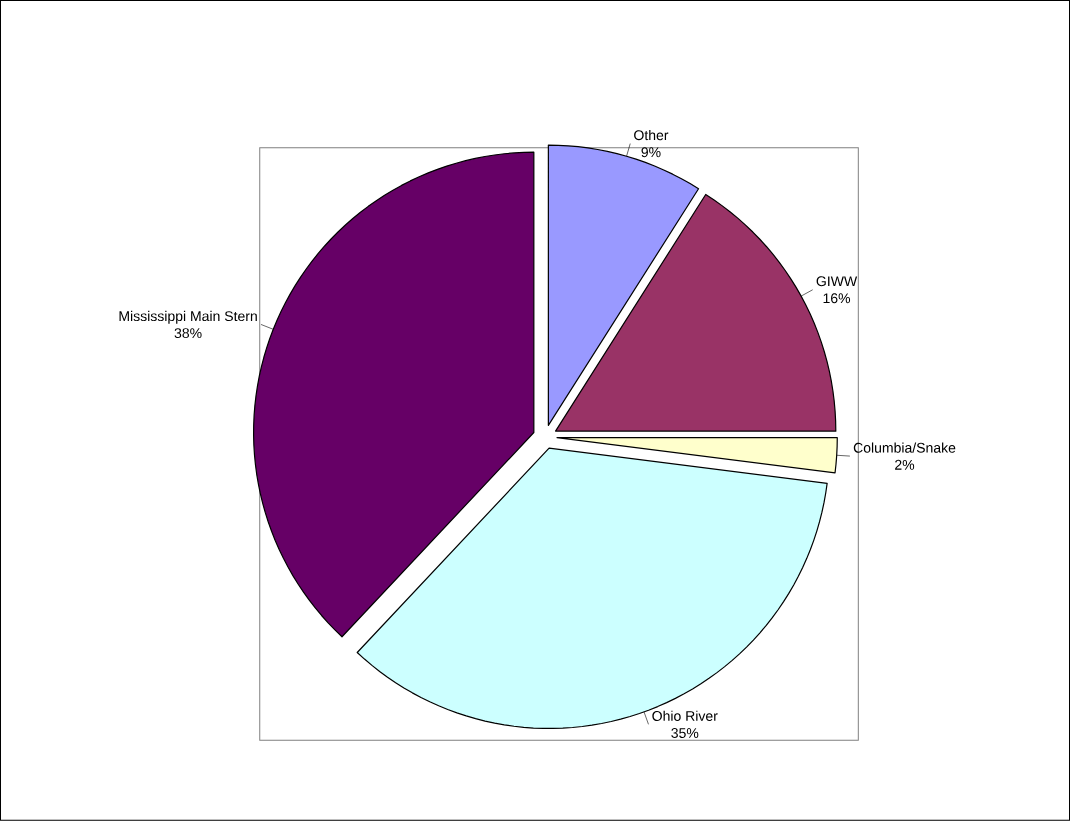 The image size is (1070, 821). I want to click on data-label: 38%, so click(188, 333).